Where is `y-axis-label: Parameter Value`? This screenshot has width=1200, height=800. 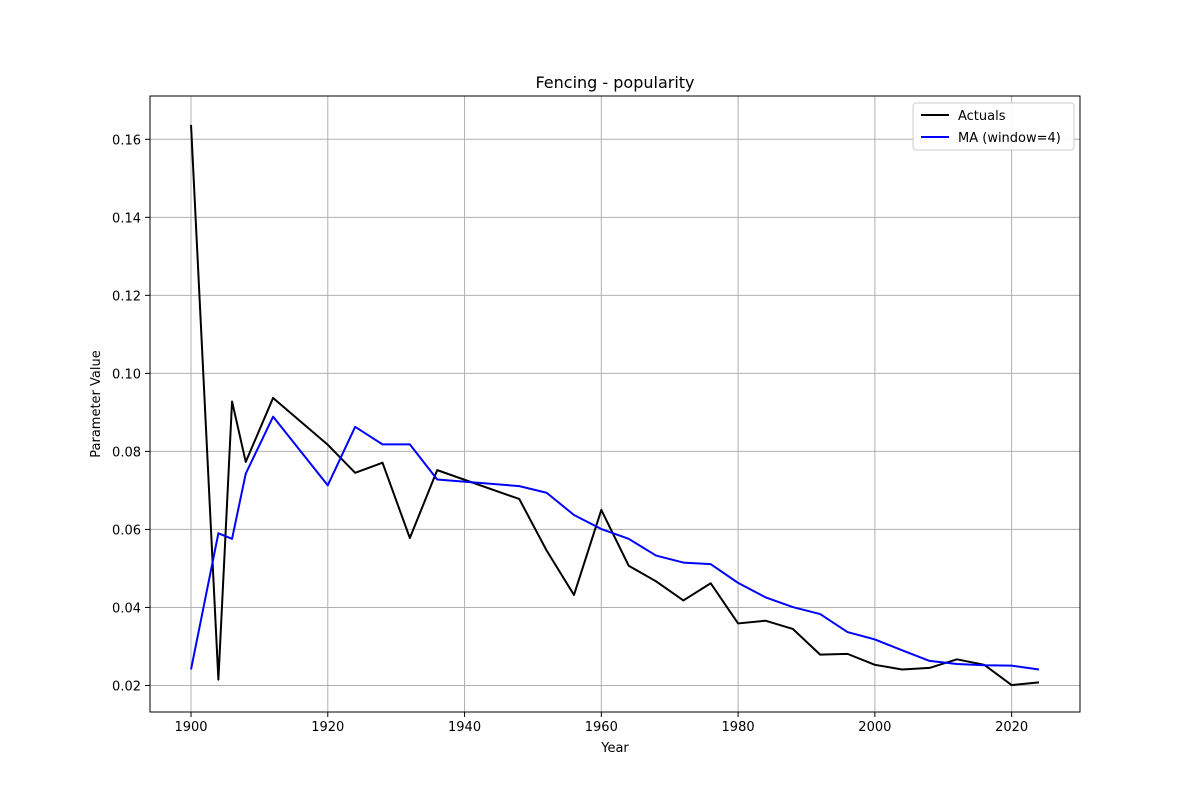
y-axis-label: Parameter Value is located at coordinates (96, 403).